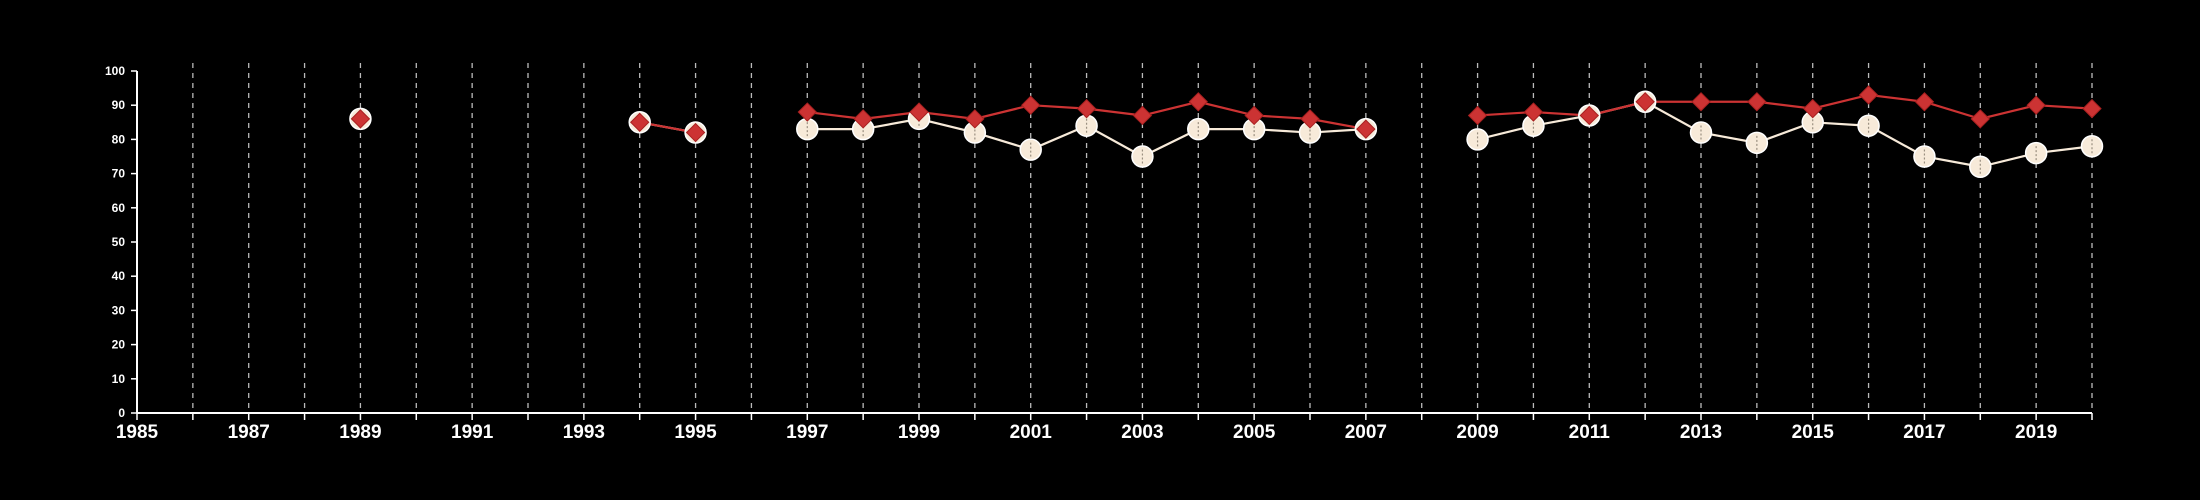  What do you see at coordinates (695, 432) in the screenshot?
I see `x-tick-label: 1995` at bounding box center [695, 432].